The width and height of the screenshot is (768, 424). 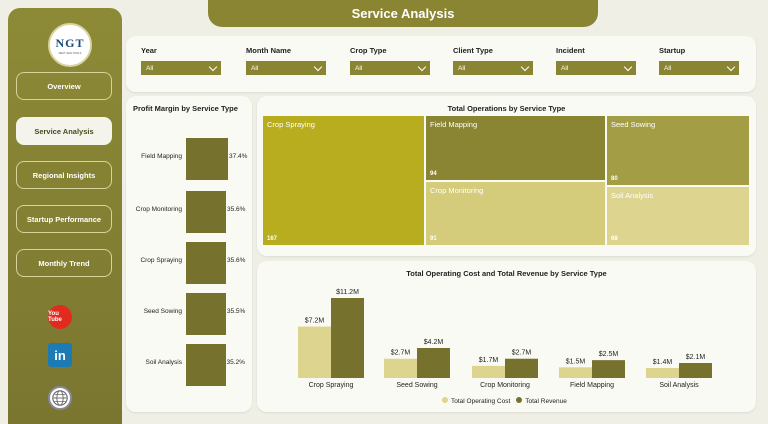 What do you see at coordinates (158, 209) in the screenshot?
I see `profit-margin-category: Crop Monitoring` at bounding box center [158, 209].